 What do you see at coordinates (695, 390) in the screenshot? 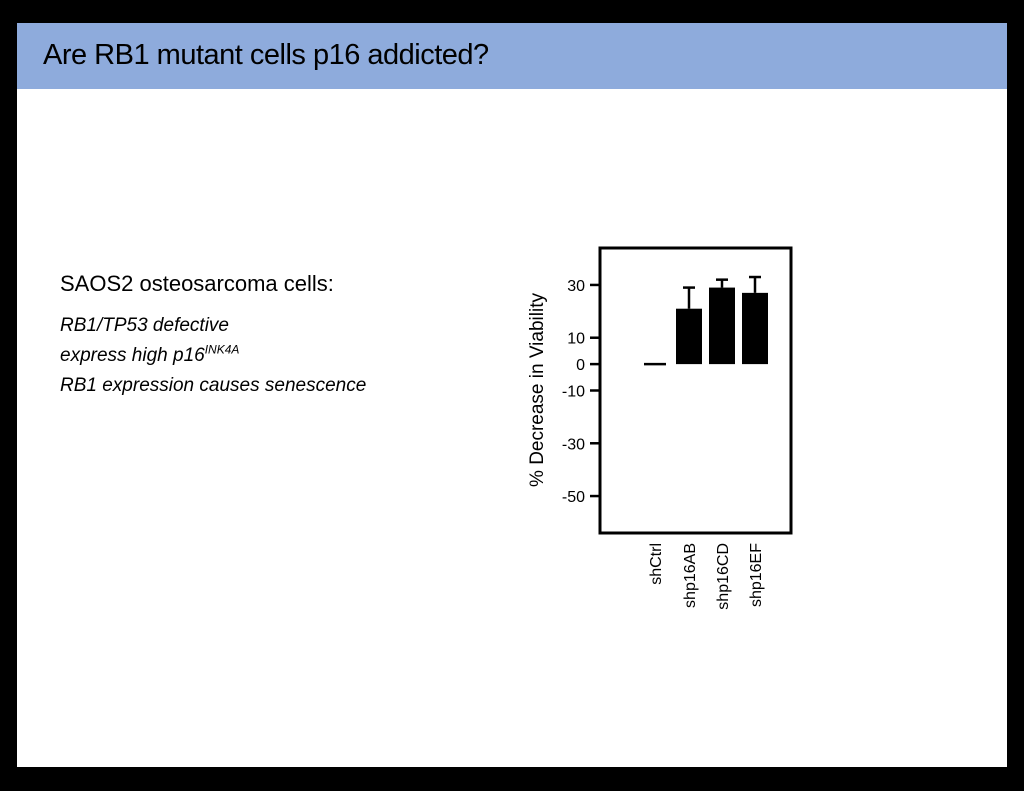
I see `plot-frame` at bounding box center [695, 390].